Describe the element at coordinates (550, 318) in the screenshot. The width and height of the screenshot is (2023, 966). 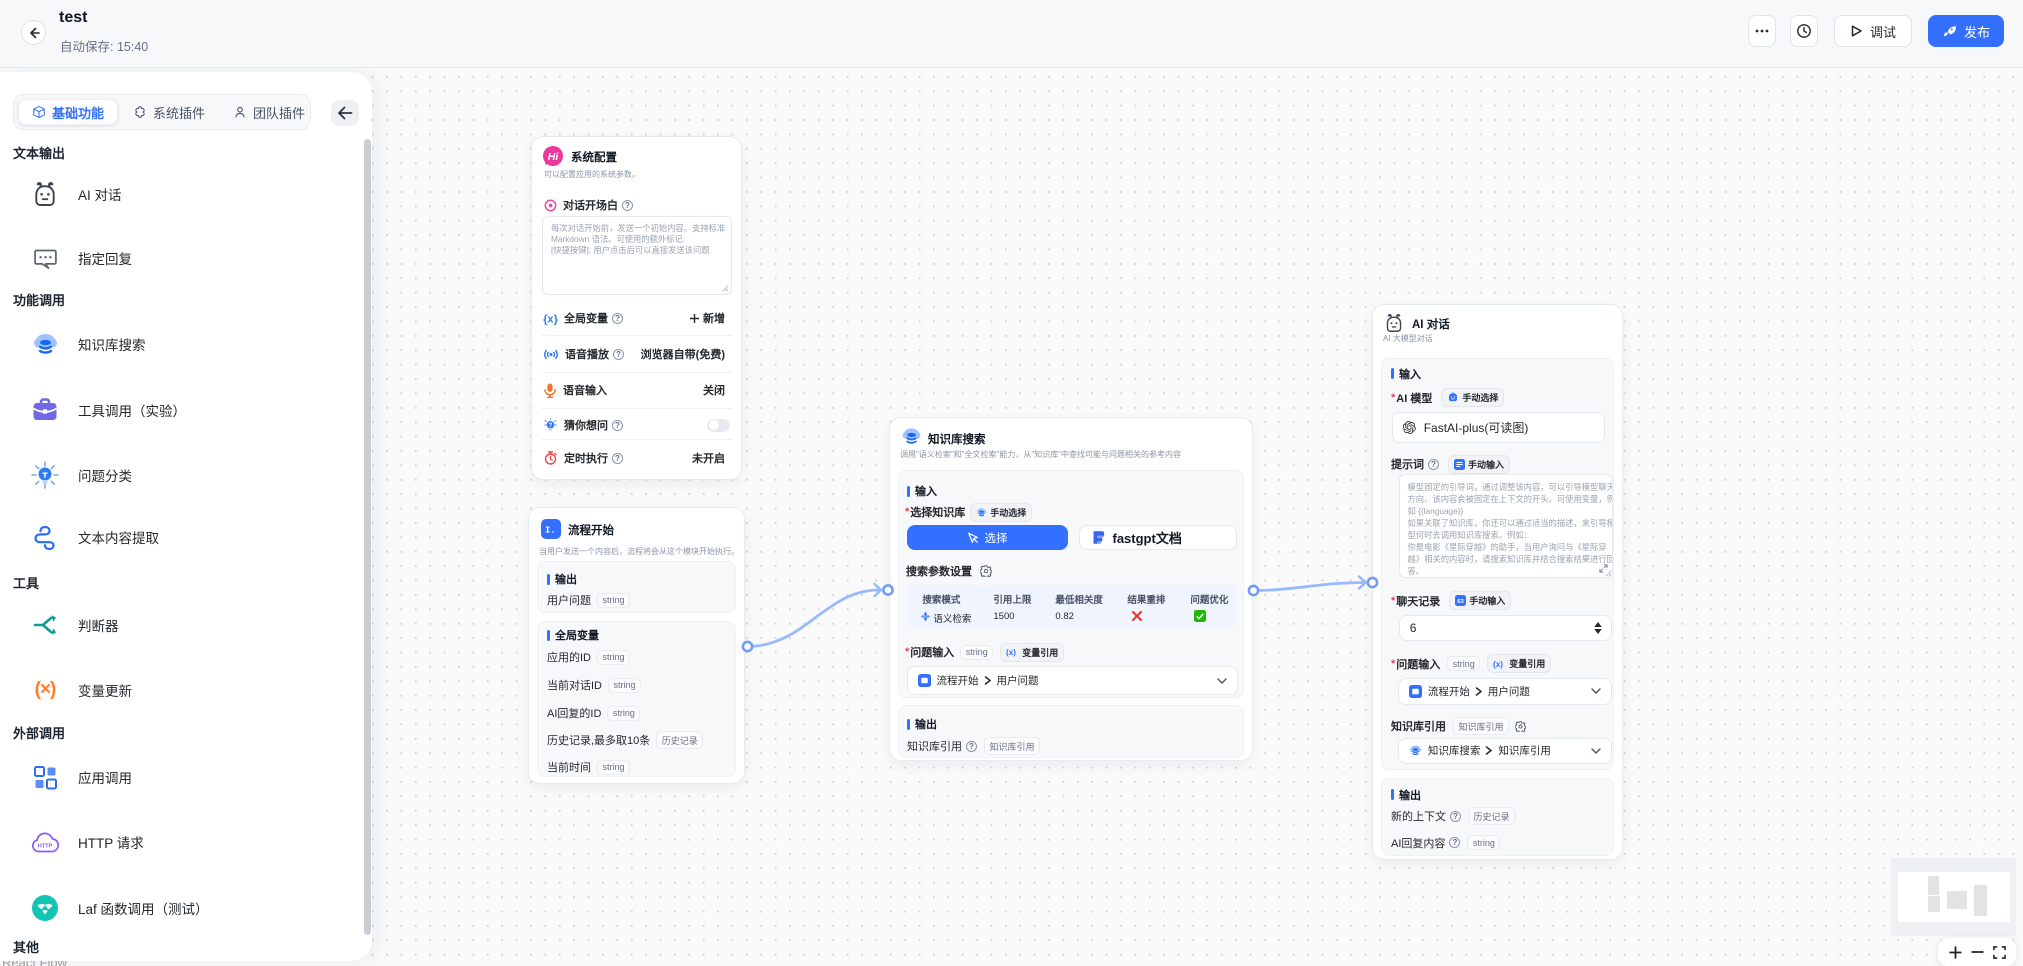
I see `svg-text: {x}` at that location.